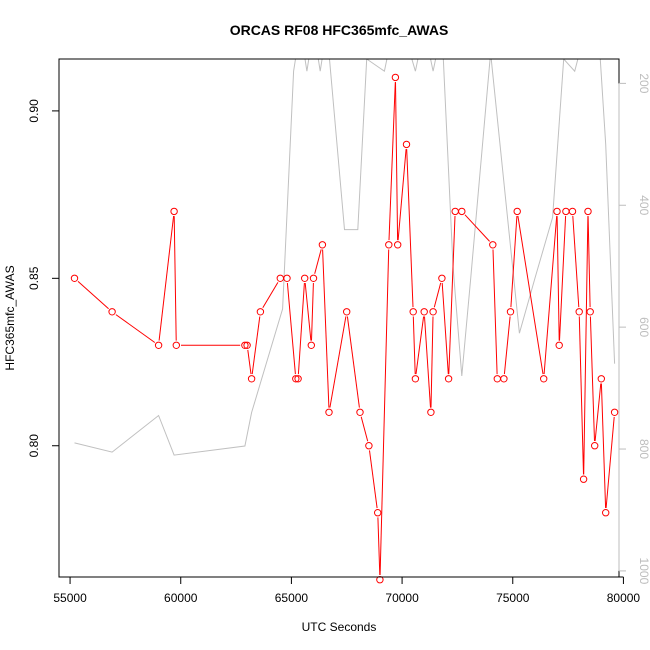 The height and width of the screenshot is (650, 650). Describe the element at coordinates (339, 627) in the screenshot. I see `x-axis-label: UTC Seconds` at that location.